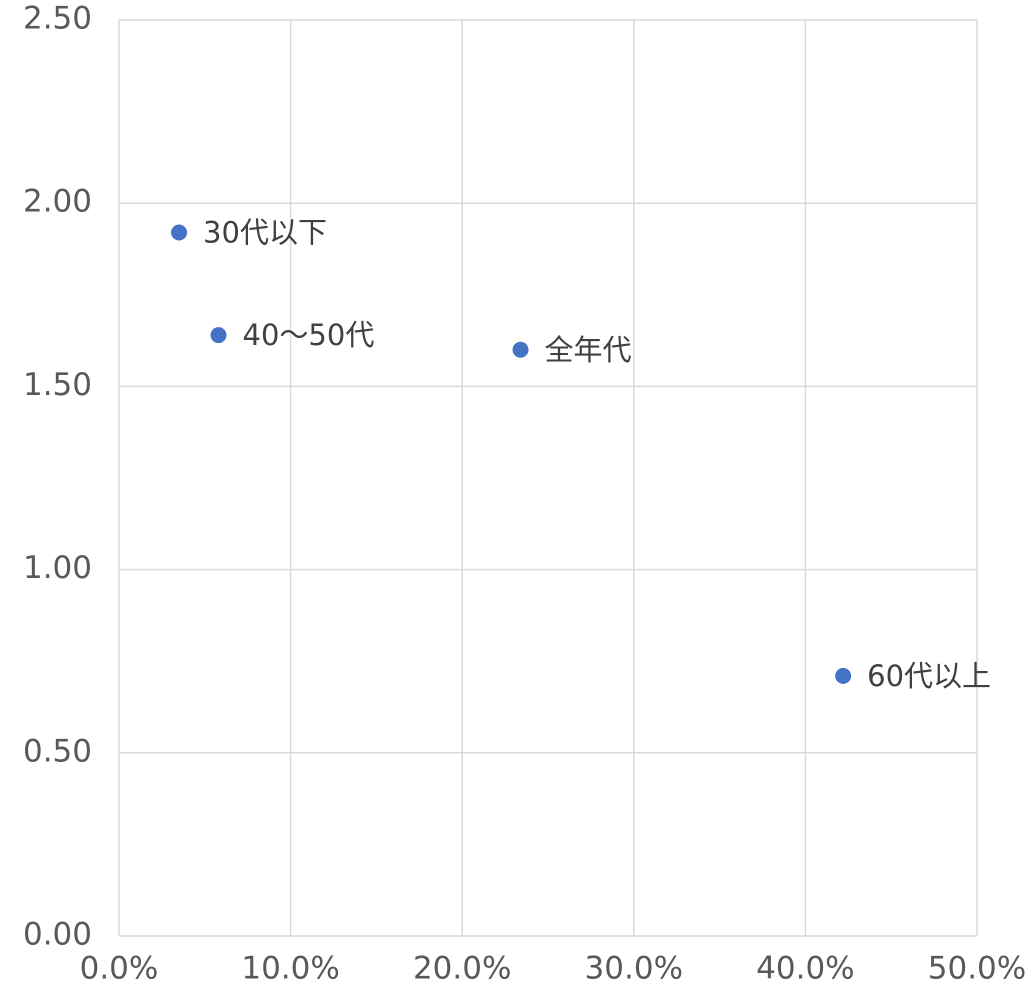  What do you see at coordinates (57, 202) in the screenshot?
I see `y-tick-label: 2.00` at bounding box center [57, 202].